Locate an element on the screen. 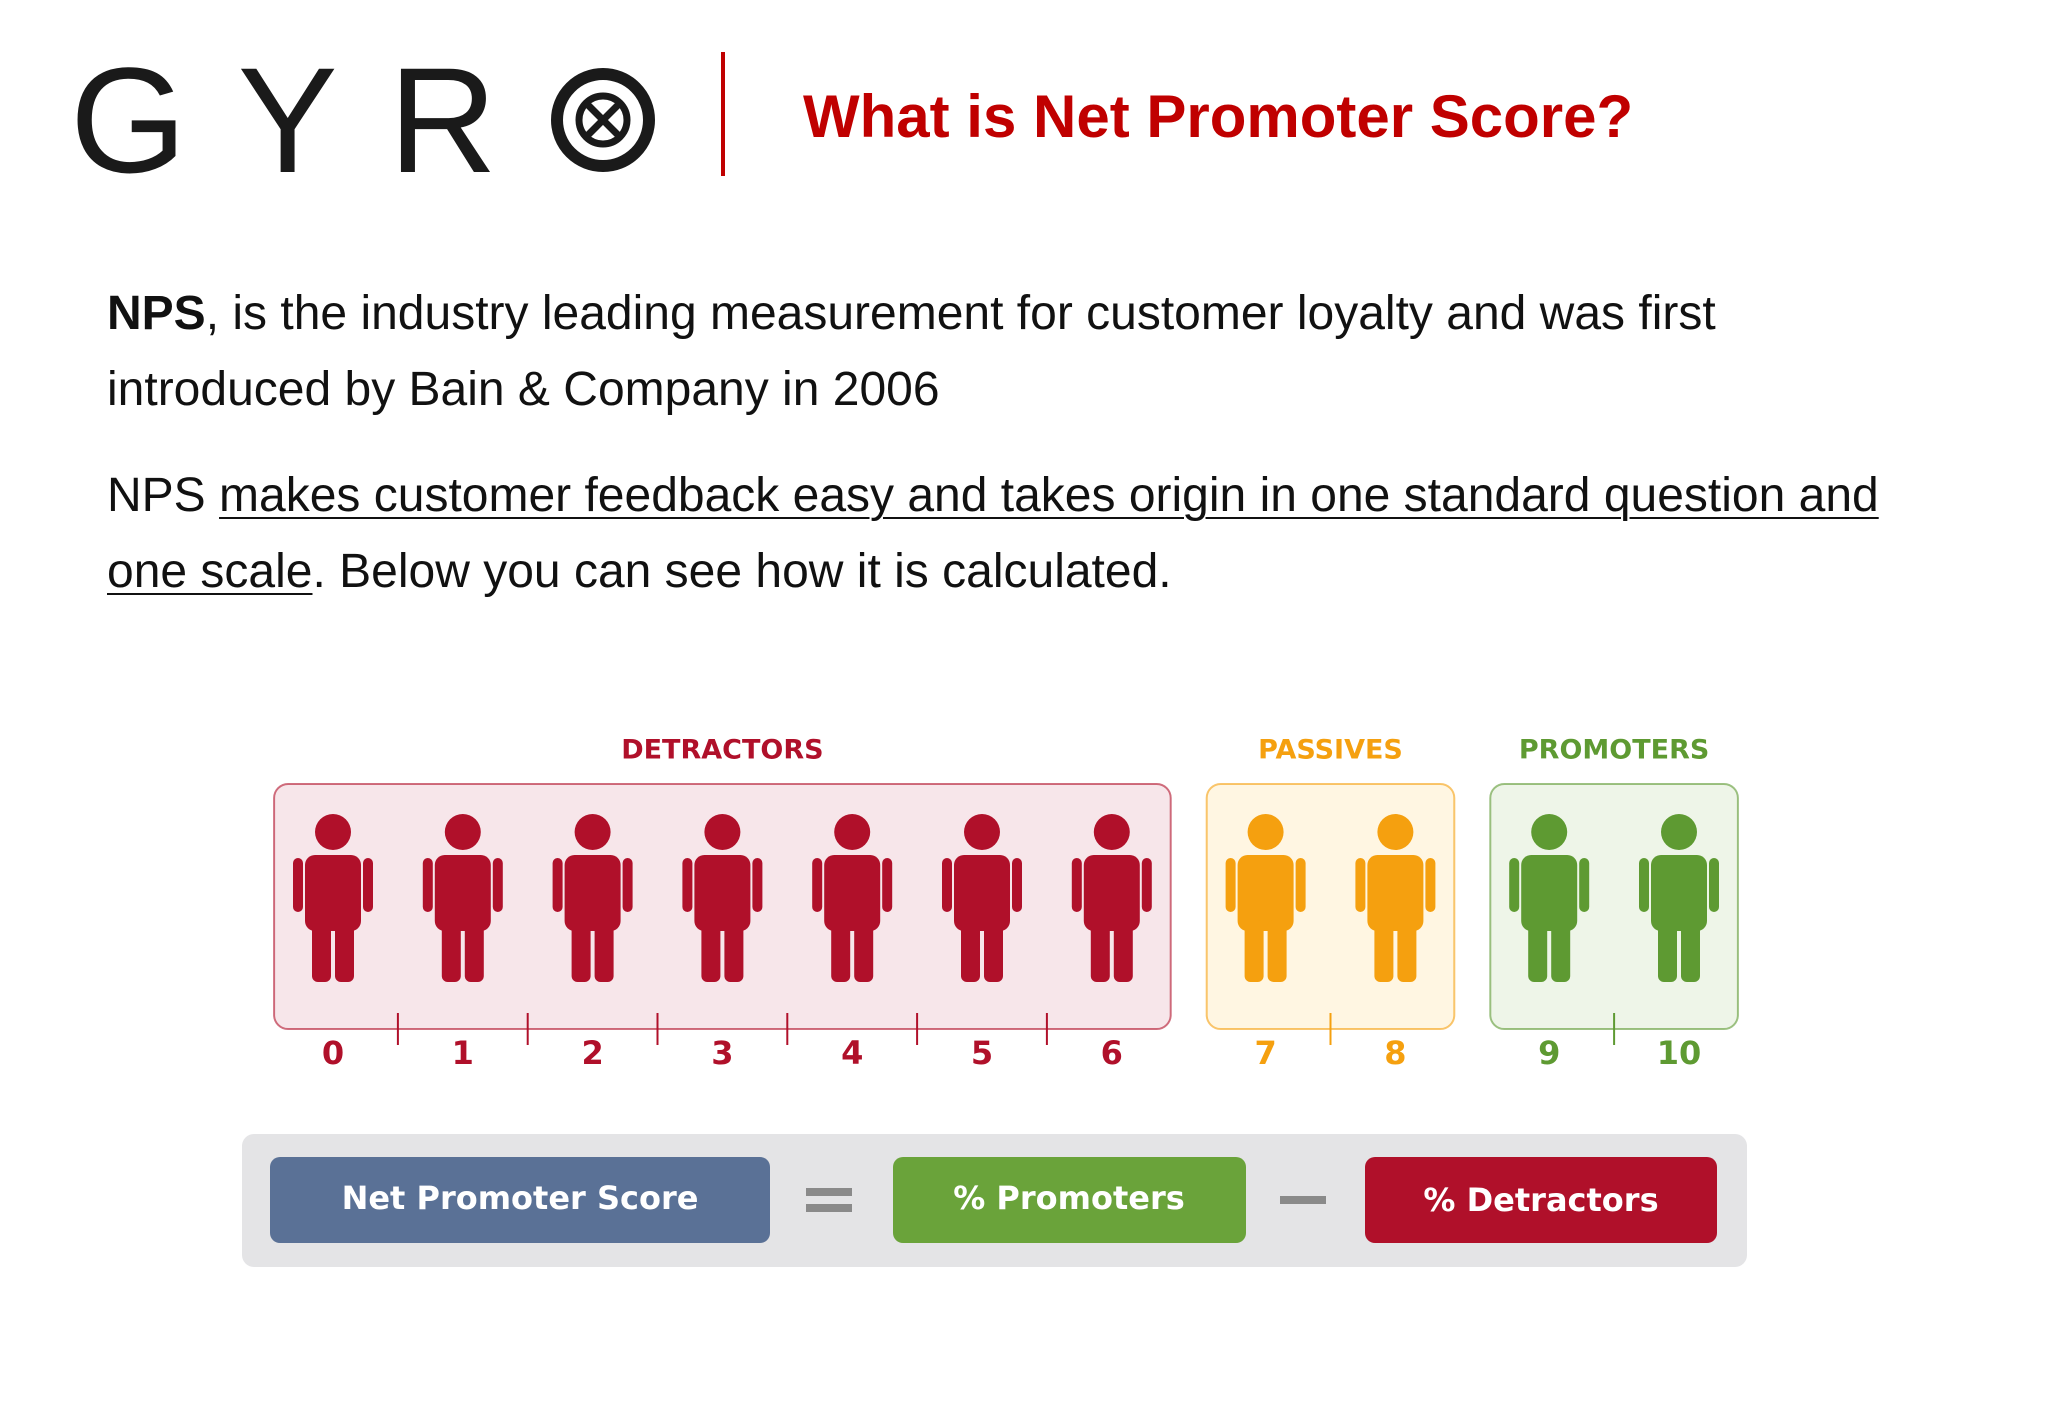  logo-icon is located at coordinates (603, 120).